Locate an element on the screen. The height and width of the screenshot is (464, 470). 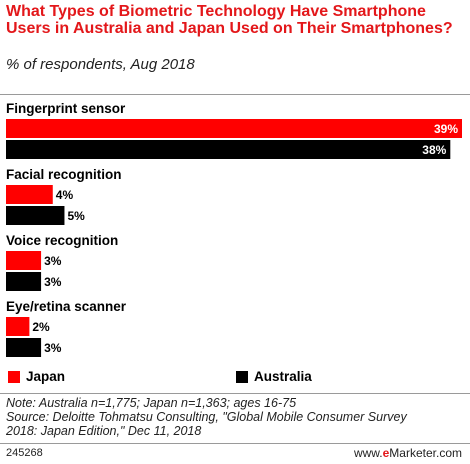
footer-divider is located at coordinates (235, 443).